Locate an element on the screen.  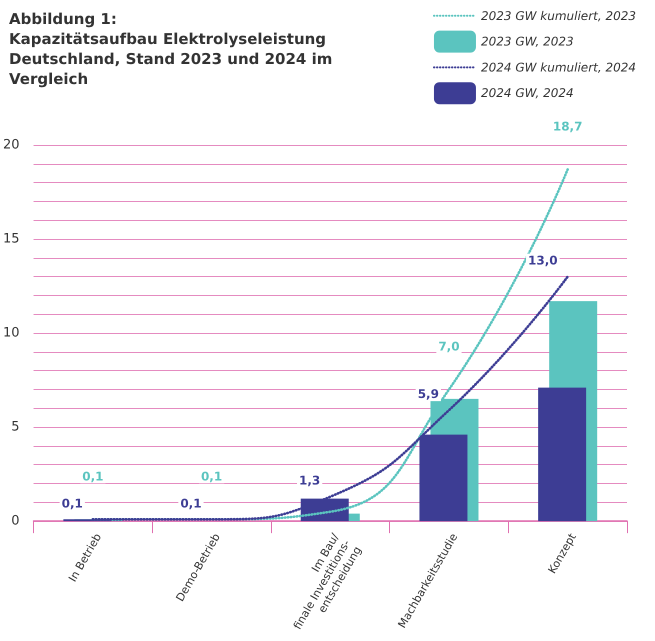
data-label: 1,3 is located at coordinates (309, 481).